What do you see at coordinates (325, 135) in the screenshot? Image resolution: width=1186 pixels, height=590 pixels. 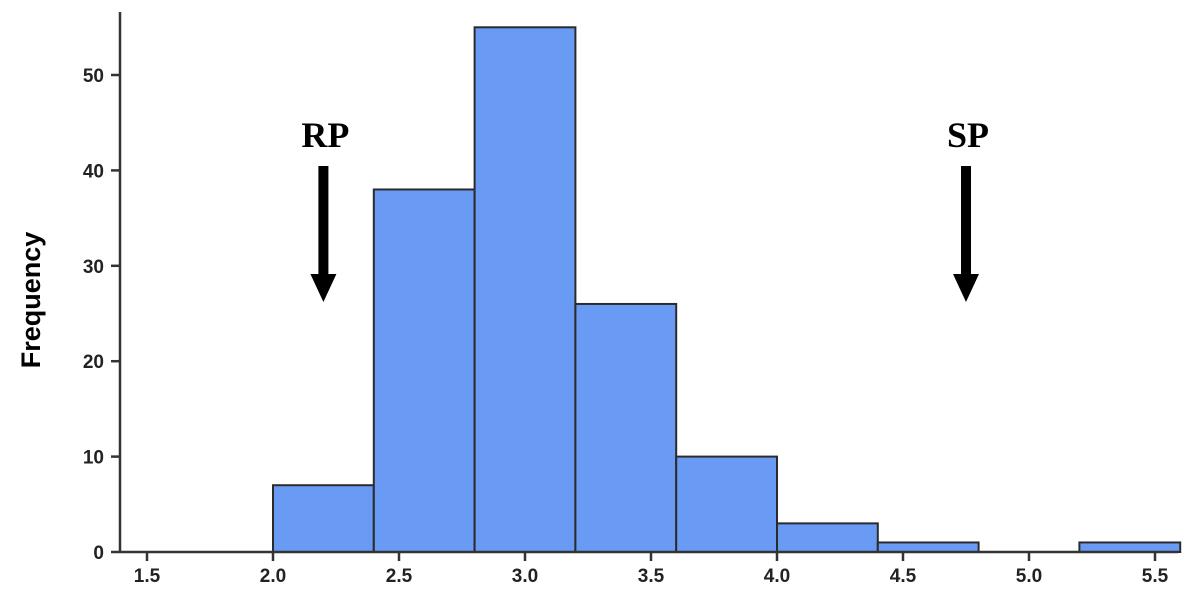 I see `annotation-label: RP` at bounding box center [325, 135].